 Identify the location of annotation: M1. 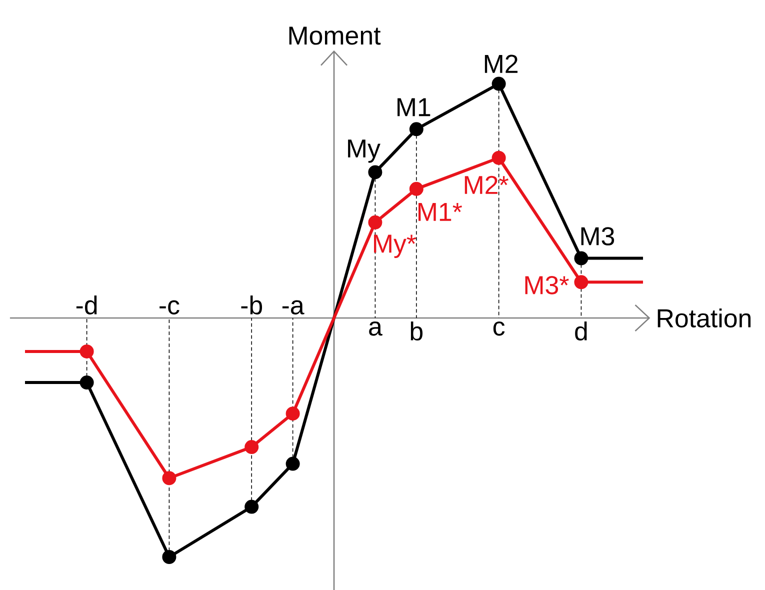
(414, 107).